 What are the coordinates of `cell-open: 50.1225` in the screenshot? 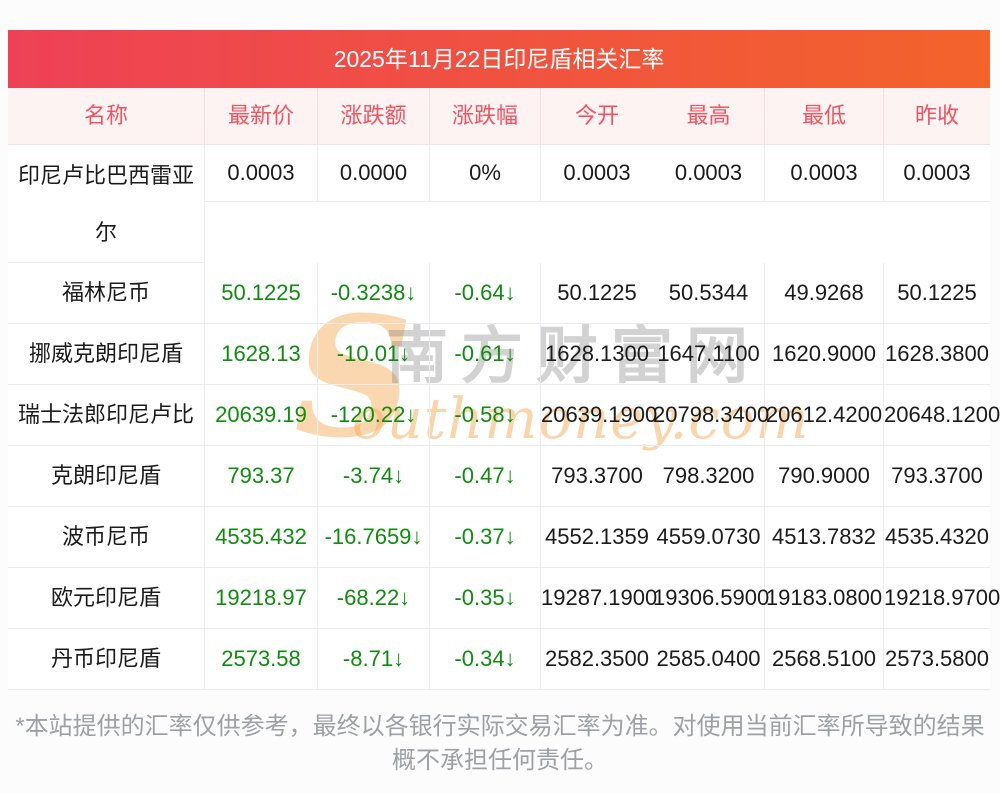 It's located at (597, 292).